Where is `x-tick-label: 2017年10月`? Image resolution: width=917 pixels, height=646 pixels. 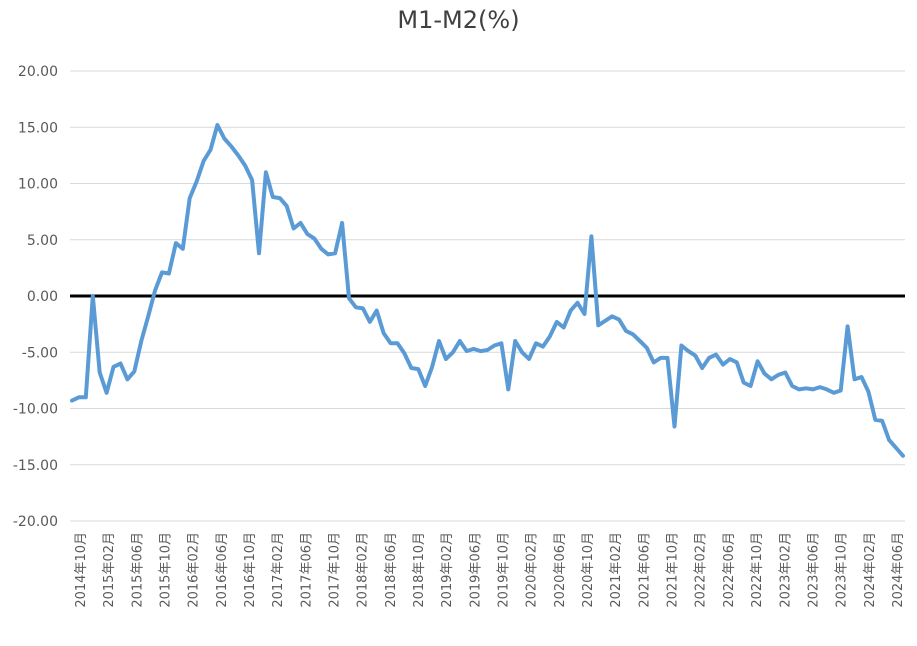
x-tick-label: 2017年10月 is located at coordinates (335, 570).